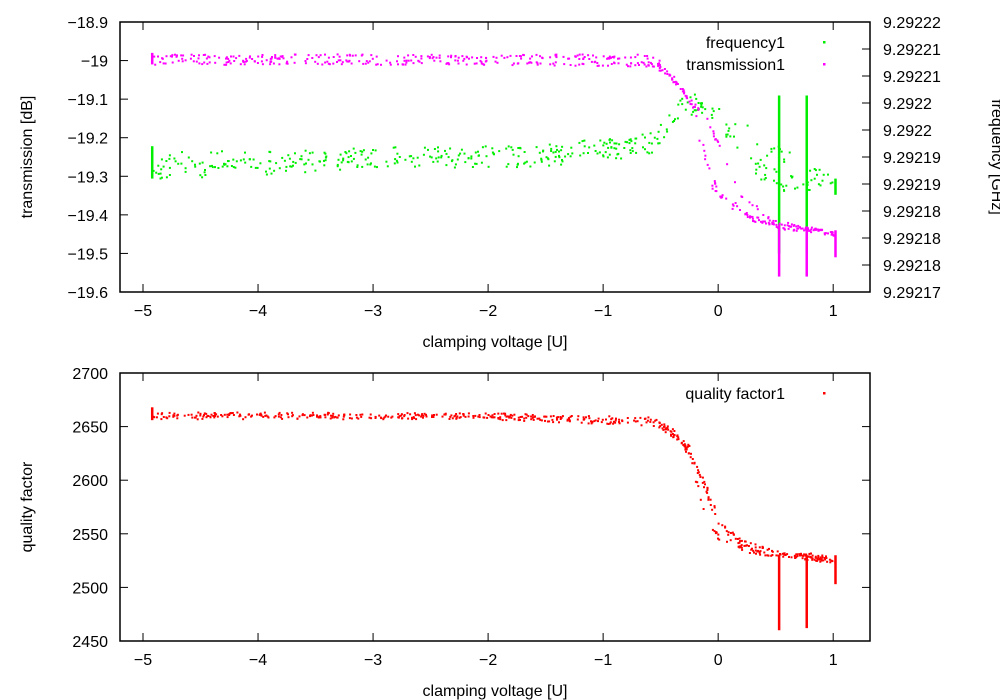 This screenshot has width=1000, height=700. Describe the element at coordinates (88, 177) in the screenshot. I see `y-tick-label: −19.3` at that location.